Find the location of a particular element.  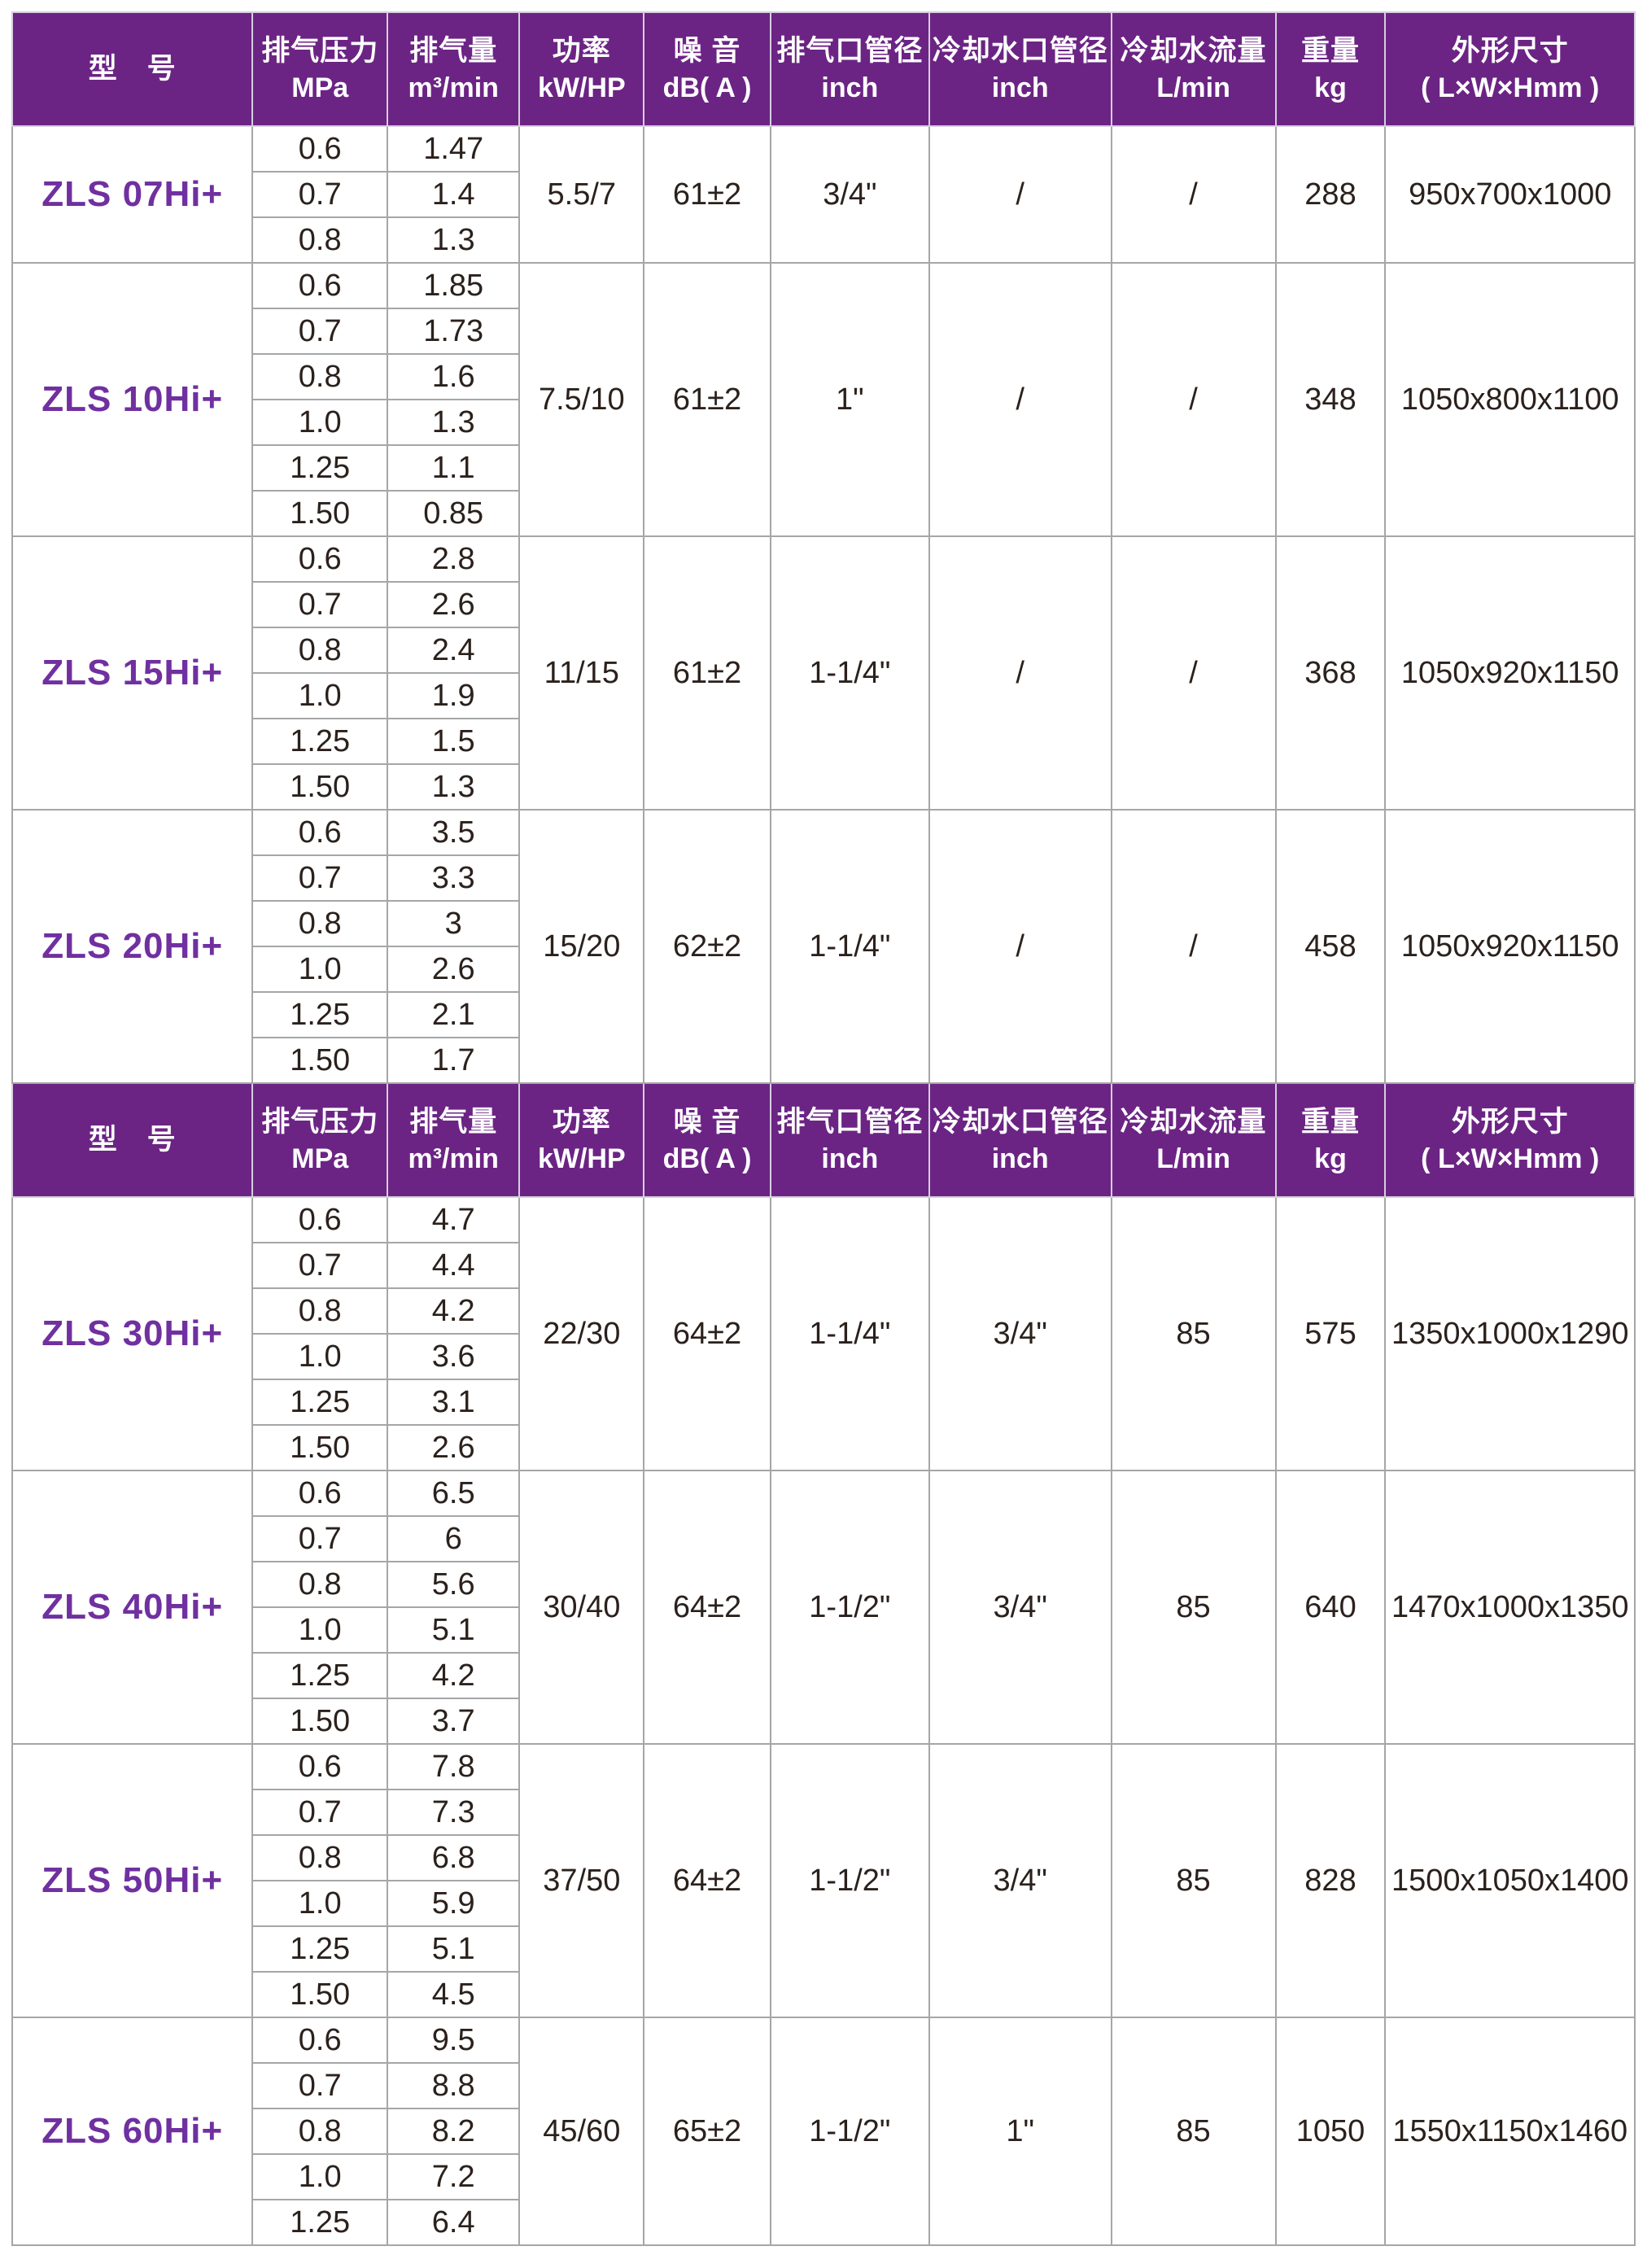

volume-cell: 1.6 is located at coordinates (453, 376).